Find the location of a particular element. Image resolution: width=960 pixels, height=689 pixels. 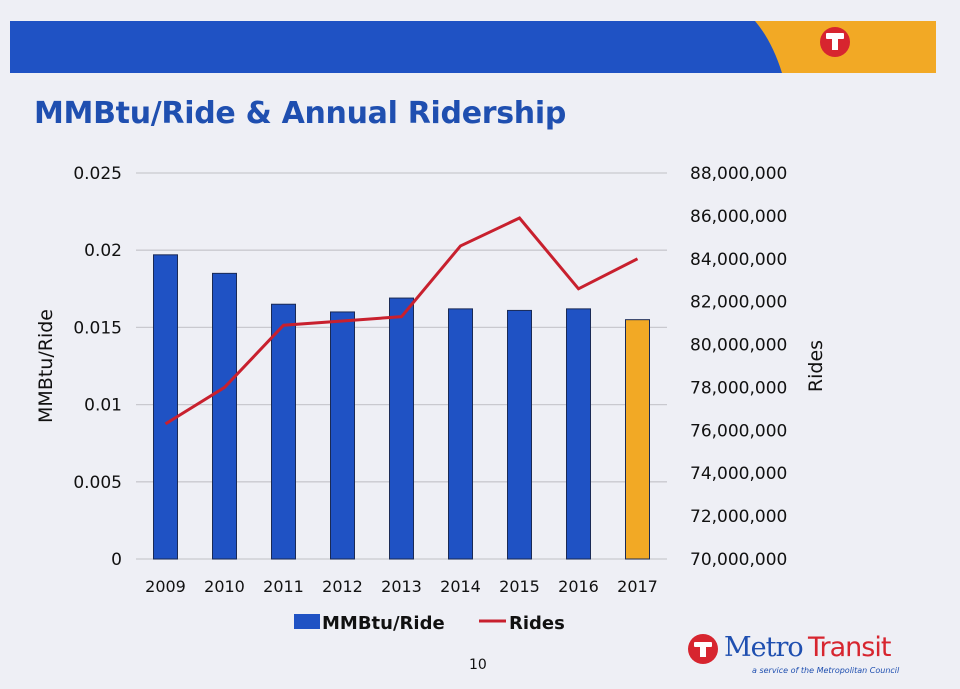

x-tick-label: 2009 is located at coordinates (165, 586).